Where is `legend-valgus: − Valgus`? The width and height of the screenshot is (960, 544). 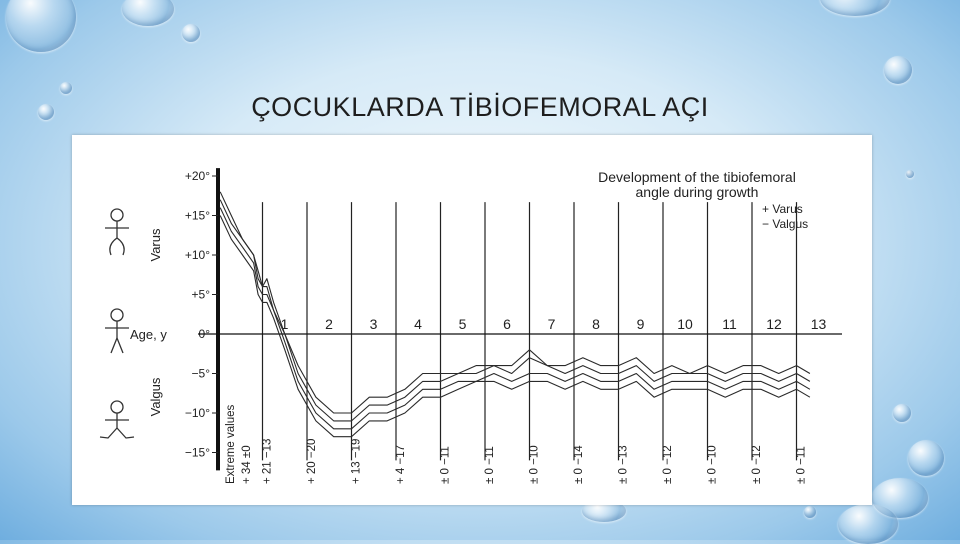
legend-valgus: − Valgus is located at coordinates (785, 224).